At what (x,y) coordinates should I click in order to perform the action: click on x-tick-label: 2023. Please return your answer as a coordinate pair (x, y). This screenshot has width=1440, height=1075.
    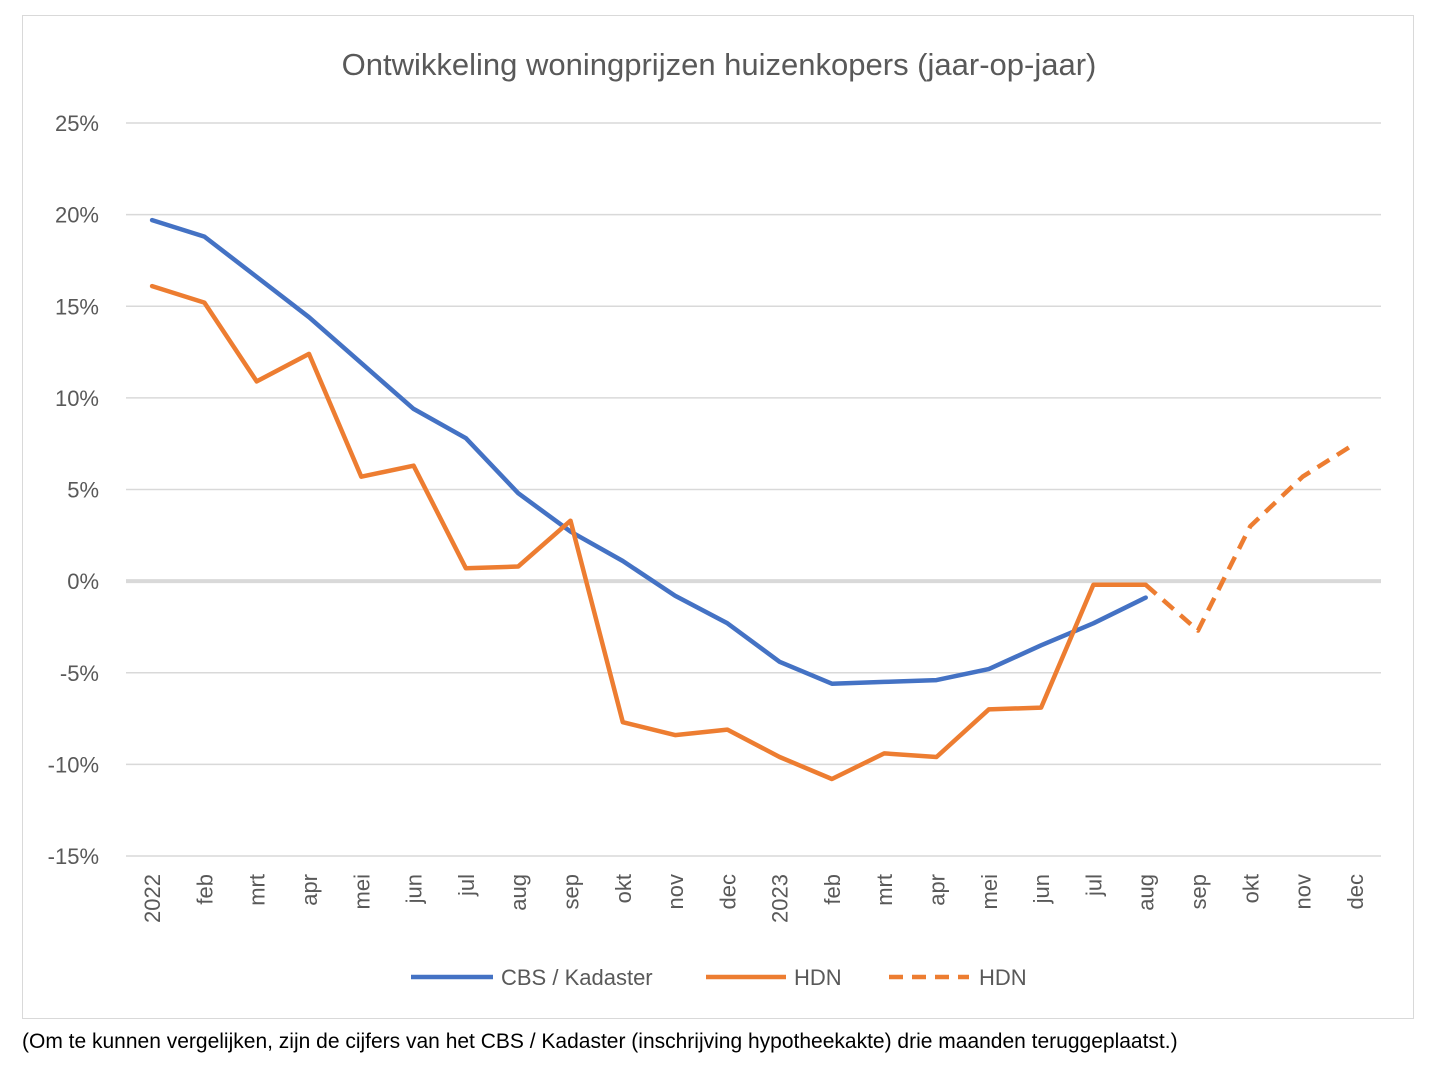
    Looking at the image, I should click on (780, 898).